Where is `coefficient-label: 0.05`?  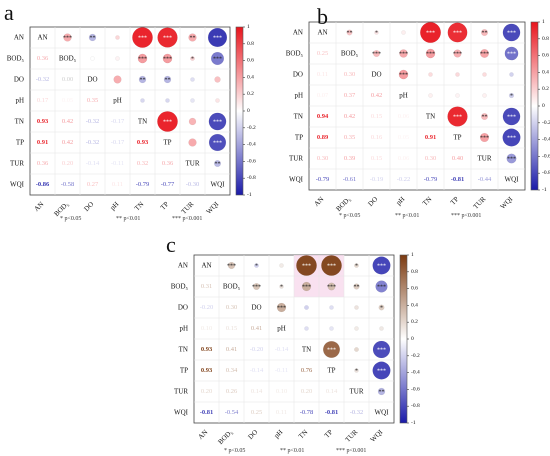 coefficient-label: 0.05 is located at coordinates (403, 137).